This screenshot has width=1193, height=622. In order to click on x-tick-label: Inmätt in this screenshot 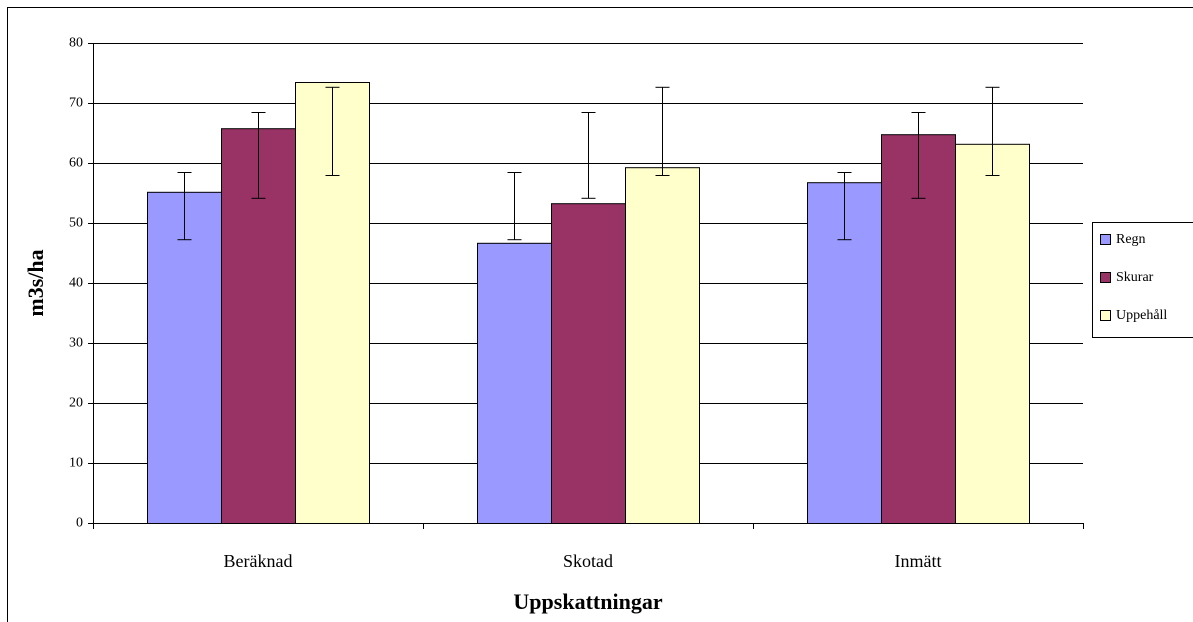, I will do `click(918, 561)`.